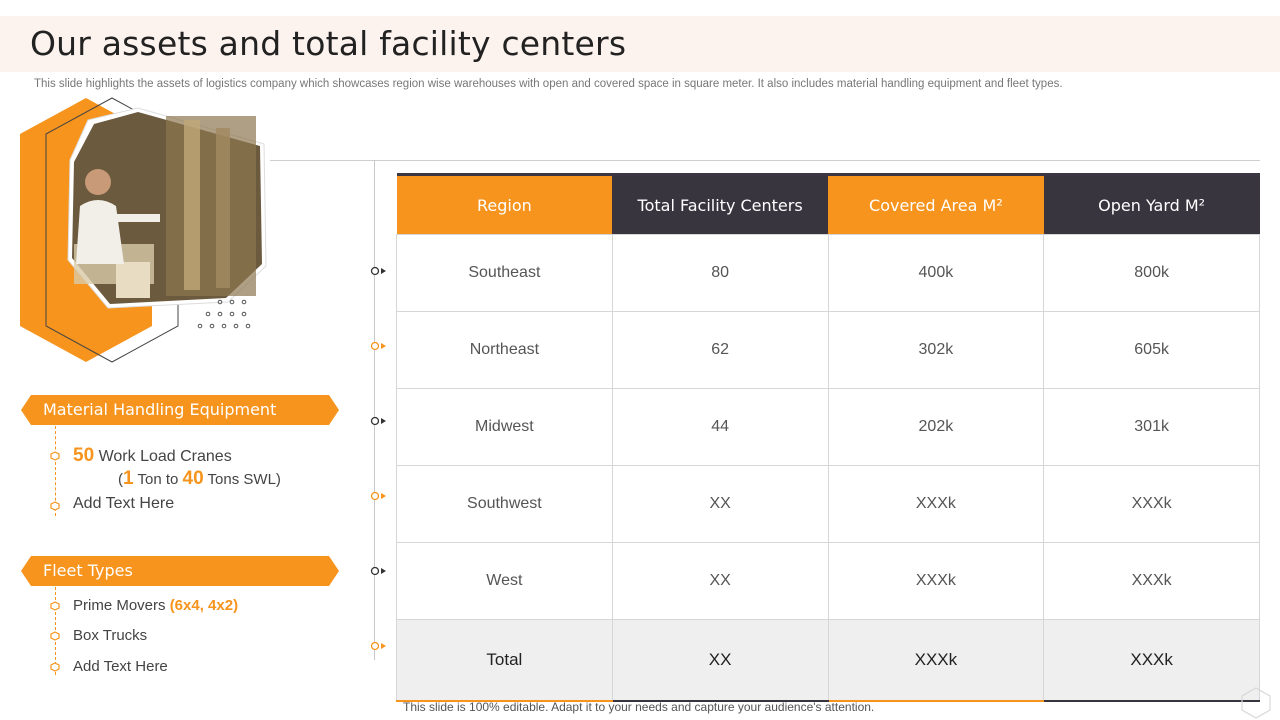 The height and width of the screenshot is (720, 1280). I want to click on capacity-min: 1, so click(128, 478).